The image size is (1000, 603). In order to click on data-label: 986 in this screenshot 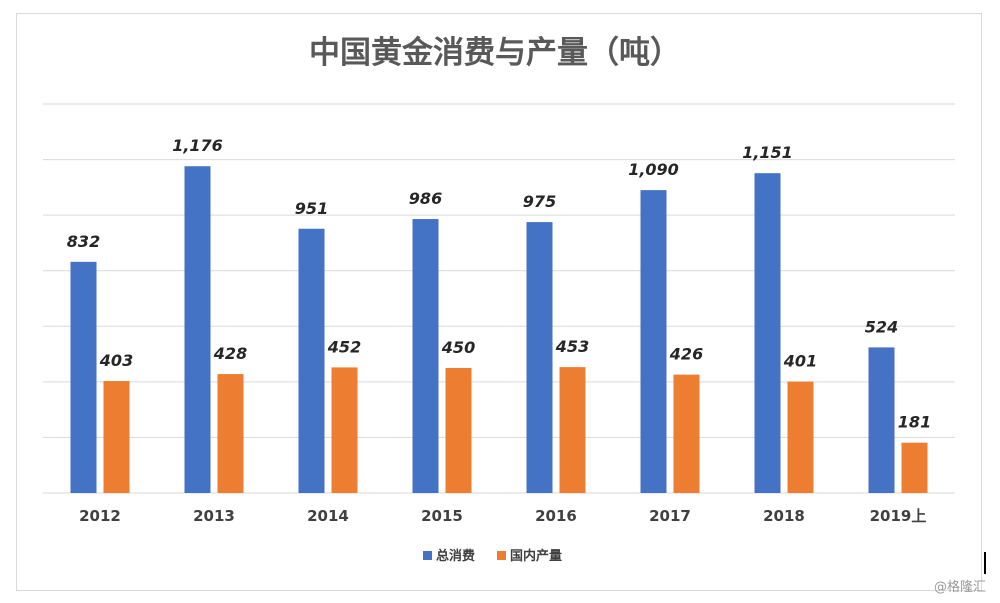, I will do `click(425, 198)`.